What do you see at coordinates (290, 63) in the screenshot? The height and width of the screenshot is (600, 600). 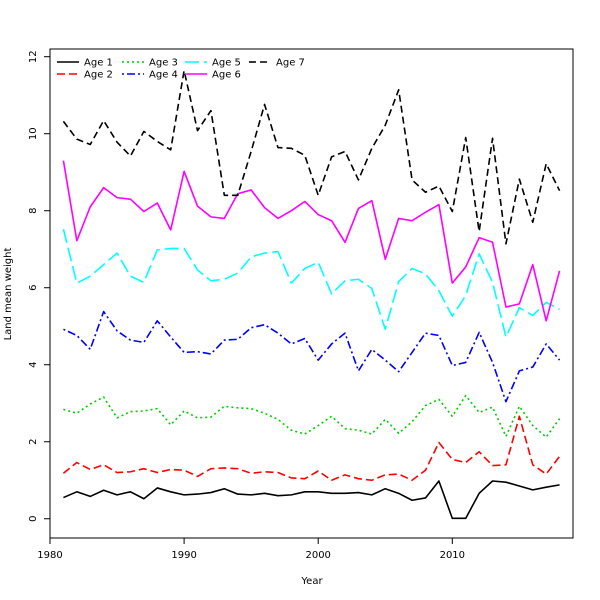 I see `legend-label-age-7: Age 7` at bounding box center [290, 63].